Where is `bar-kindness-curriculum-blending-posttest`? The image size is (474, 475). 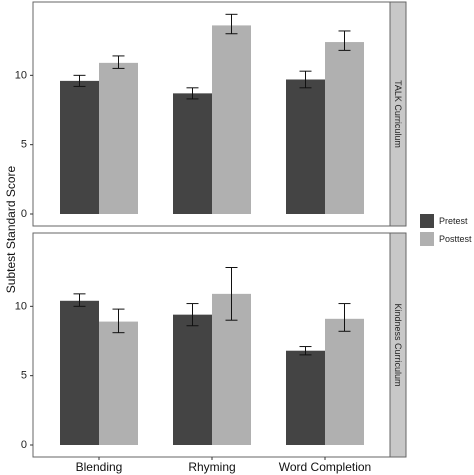 bar-kindness-curriculum-blending-posttest is located at coordinates (118, 383).